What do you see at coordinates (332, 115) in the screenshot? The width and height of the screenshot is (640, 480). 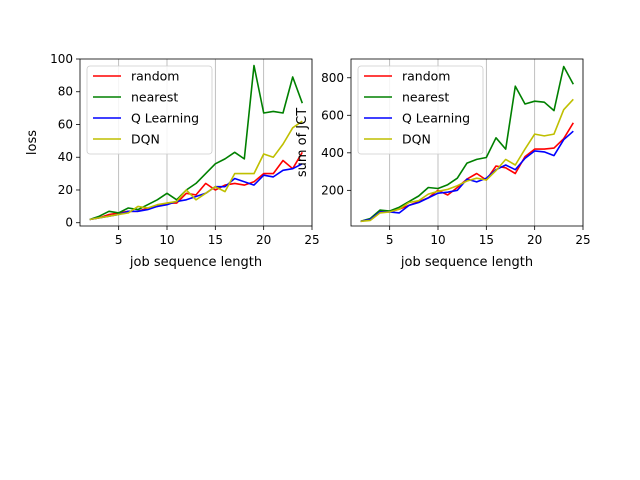 I see `chart-2-y-tick-label: 600` at bounding box center [332, 115].